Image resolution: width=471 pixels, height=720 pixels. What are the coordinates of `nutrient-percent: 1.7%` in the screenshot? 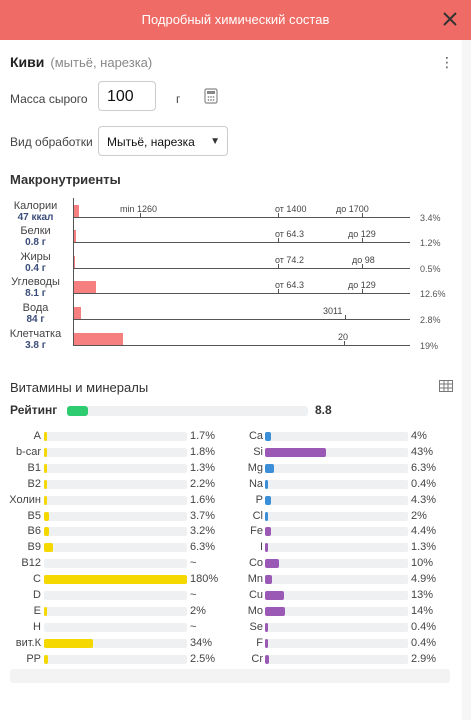 It's located at (203, 436).